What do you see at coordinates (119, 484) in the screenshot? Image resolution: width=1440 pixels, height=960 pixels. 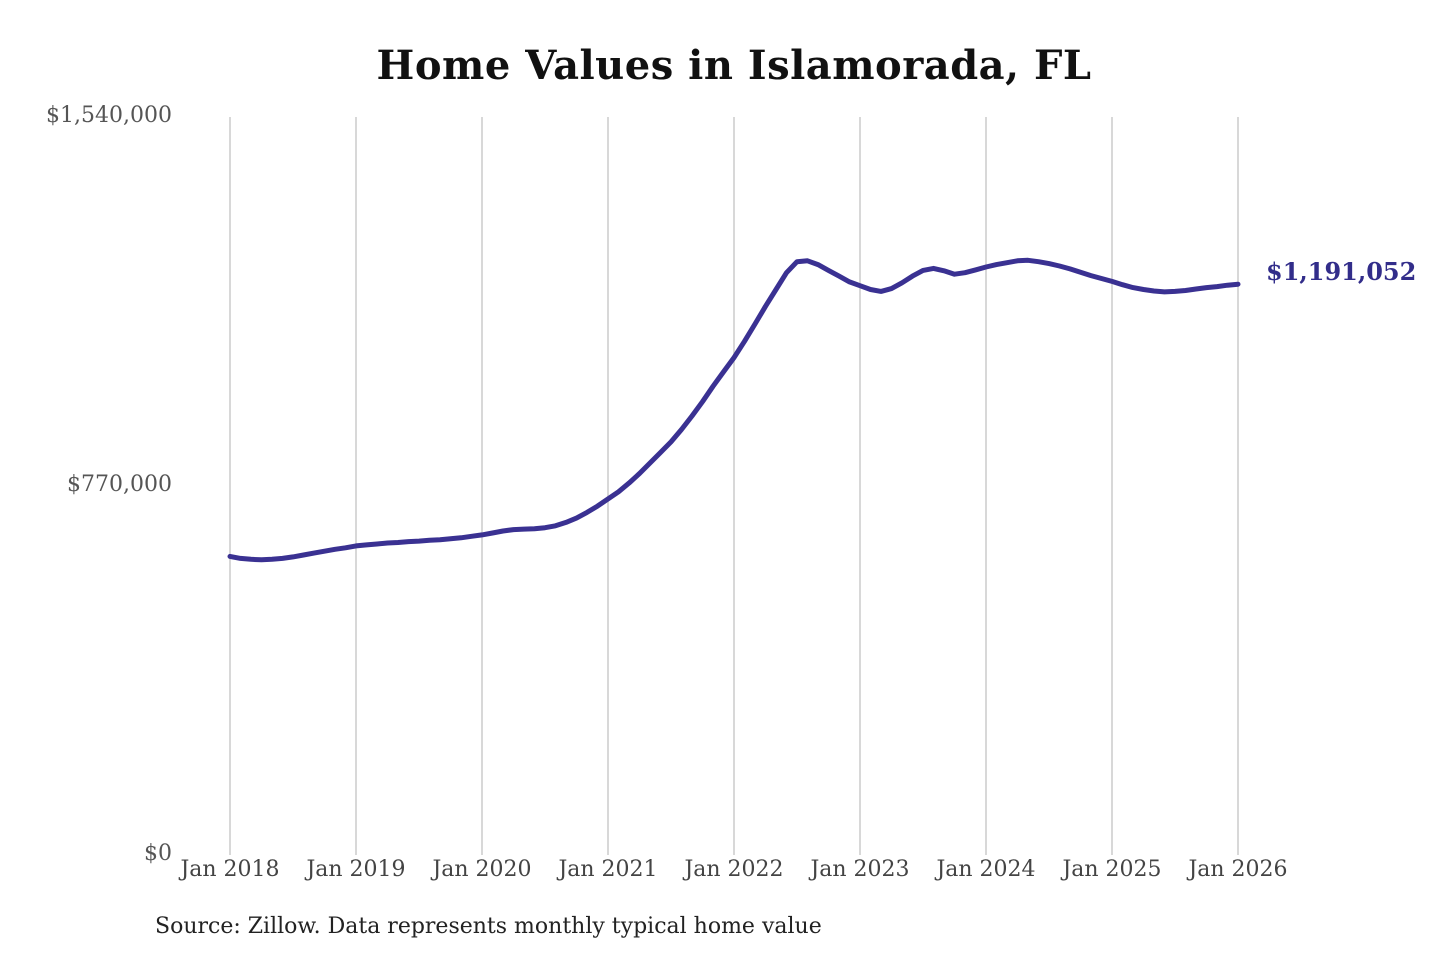 I see `y-axis-tick-label: $770,000` at bounding box center [119, 484].